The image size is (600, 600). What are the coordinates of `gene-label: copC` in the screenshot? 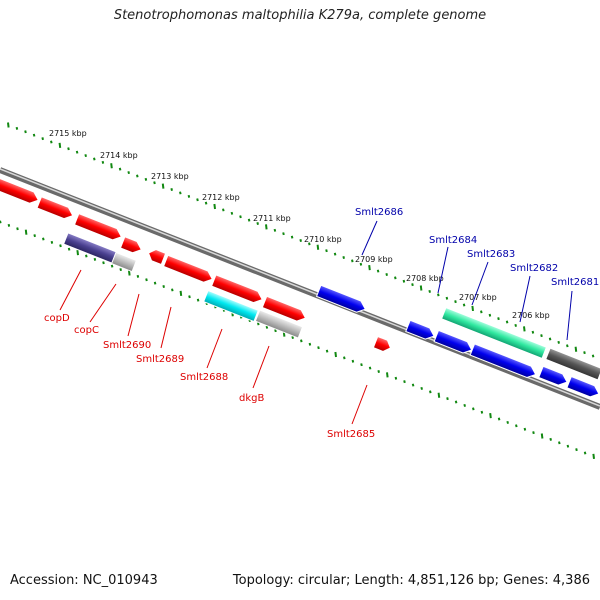 It's located at (86, 330).